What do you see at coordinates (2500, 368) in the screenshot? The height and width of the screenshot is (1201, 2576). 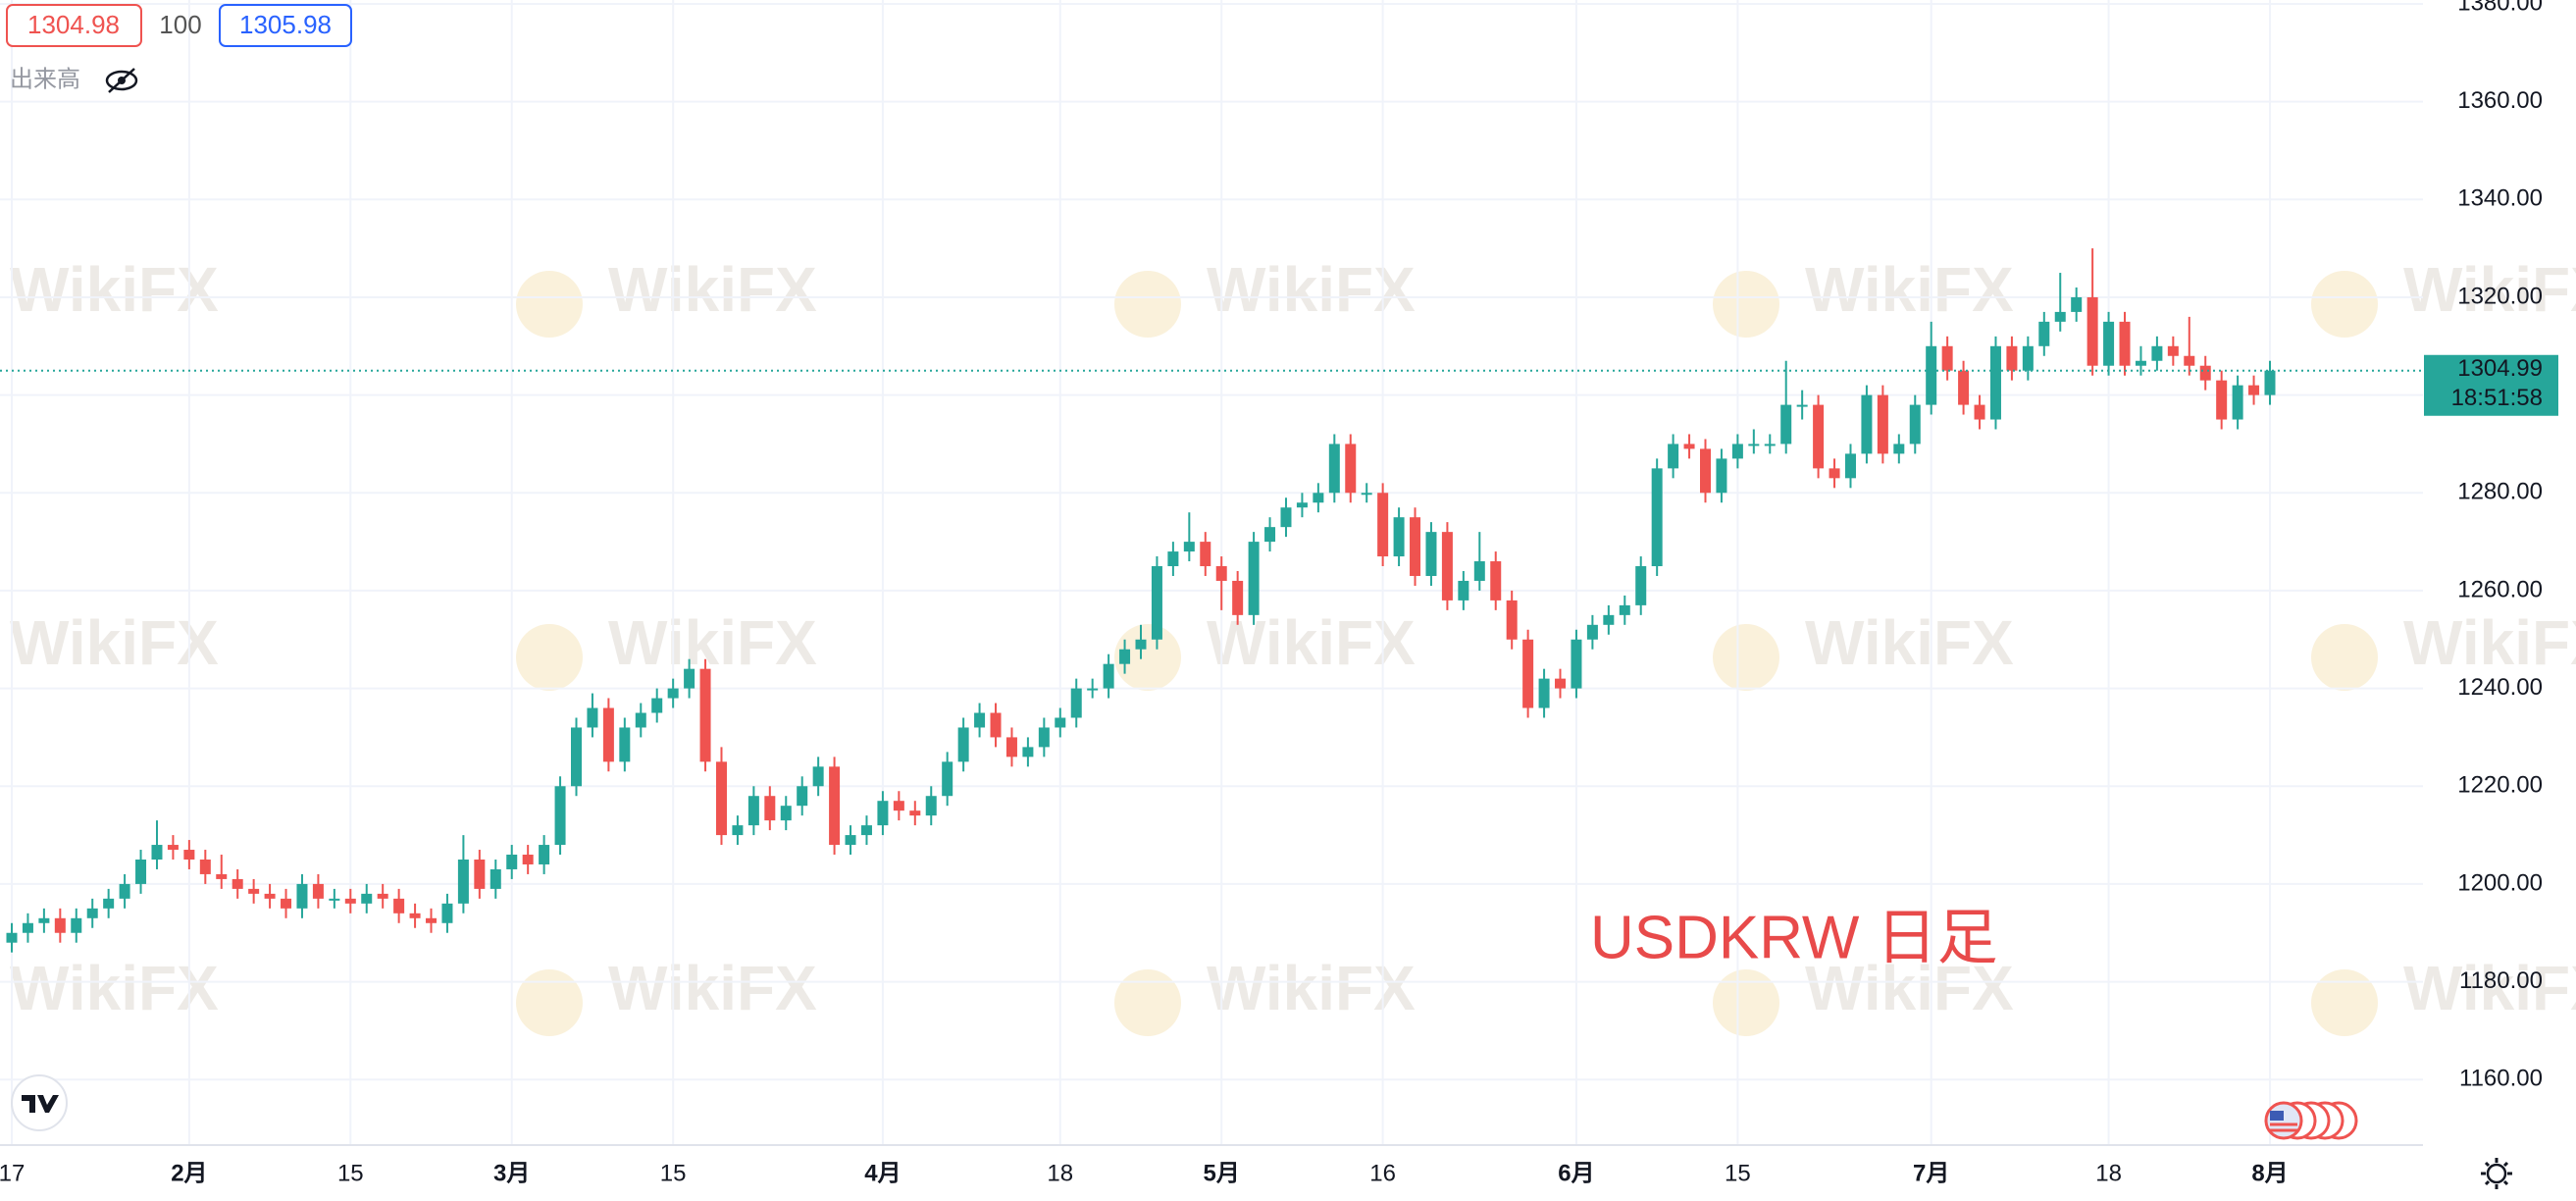 I see `last-price-label: 1304.99` at bounding box center [2500, 368].